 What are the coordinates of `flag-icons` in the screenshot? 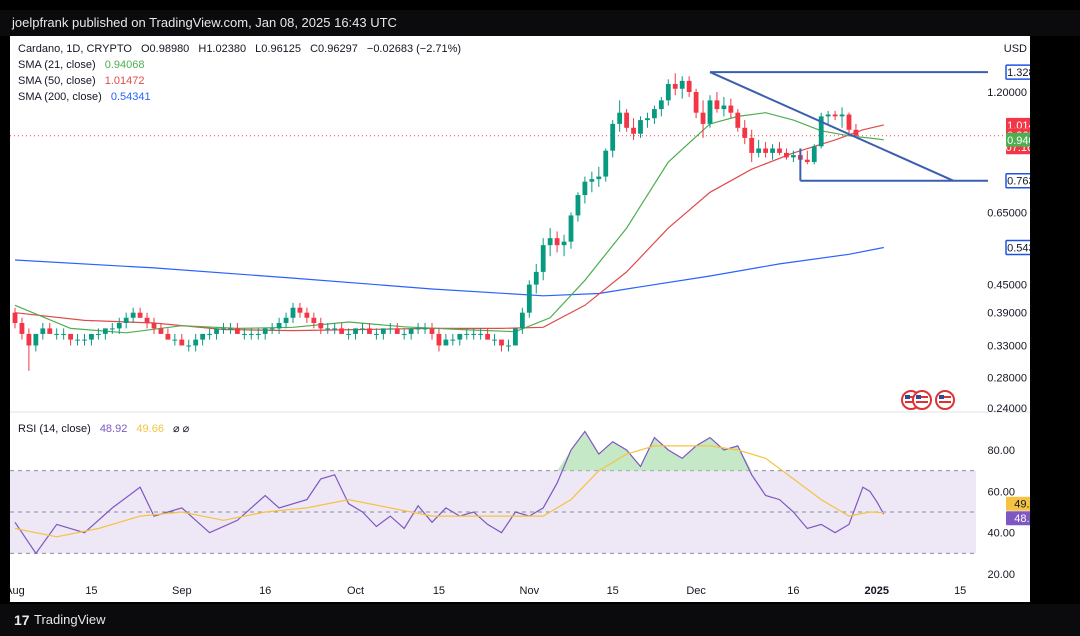 It's located at (928, 400).